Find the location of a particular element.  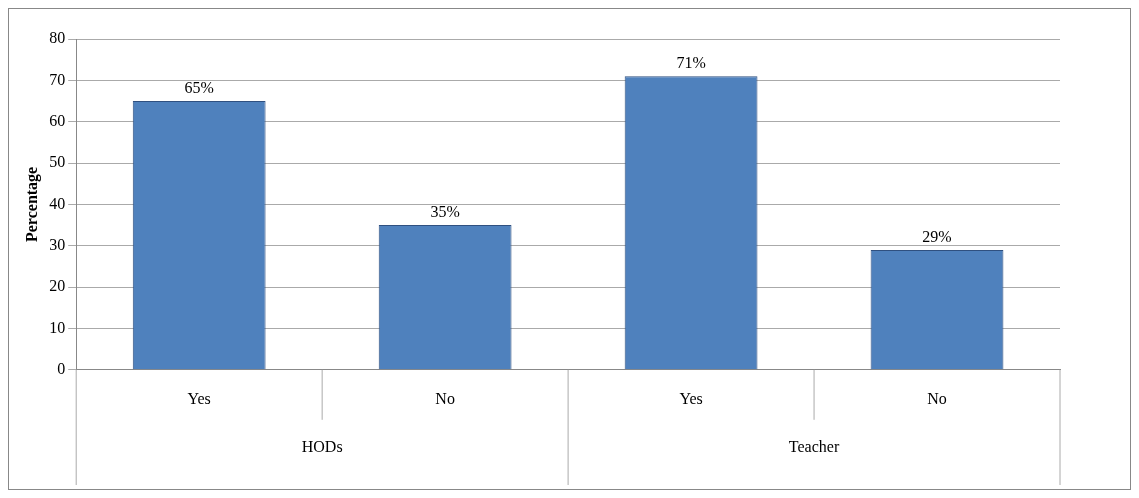

y-tick-label: 20 is located at coordinates (57, 286).